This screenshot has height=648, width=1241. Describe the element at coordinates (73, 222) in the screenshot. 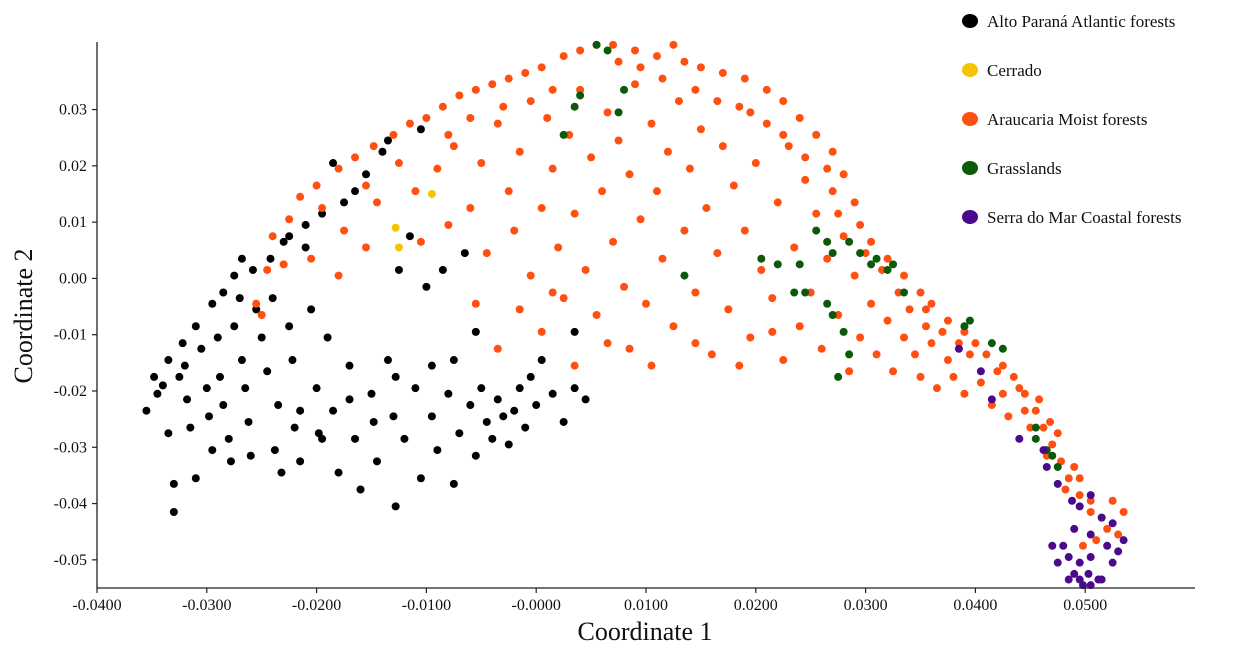

I see `y-tick-label: 0.01` at that location.